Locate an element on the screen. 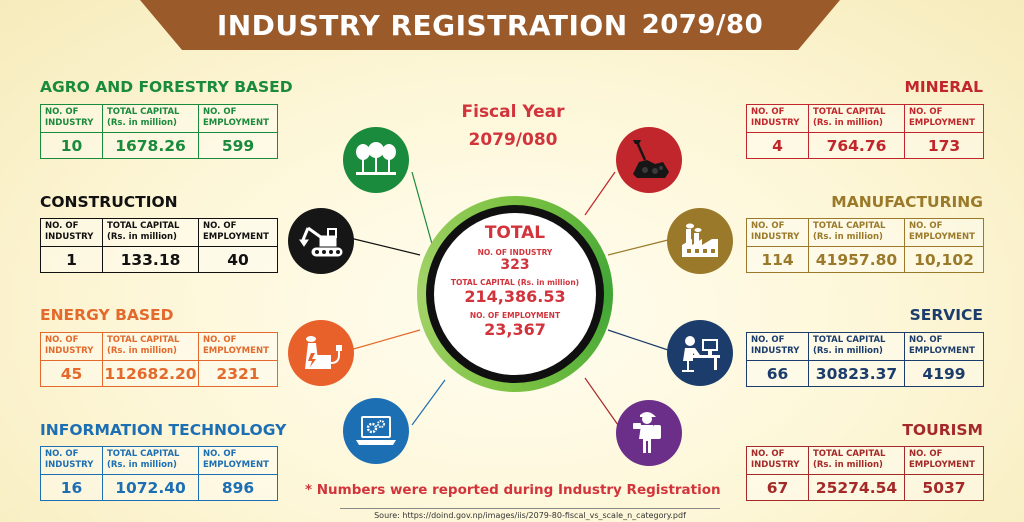 The height and width of the screenshot is (522, 1024). tourism-title: TOURISM is located at coordinates (942, 430).